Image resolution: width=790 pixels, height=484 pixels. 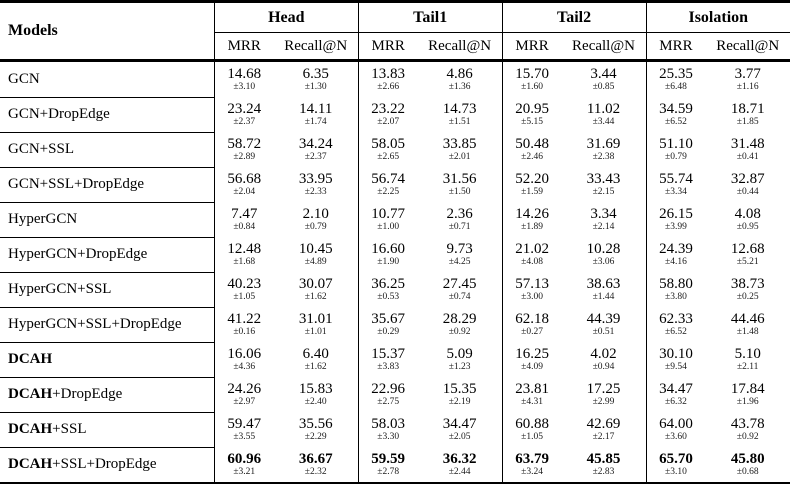 What do you see at coordinates (603, 179) in the screenshot?
I see `metric-value: 33.43` at bounding box center [603, 179].